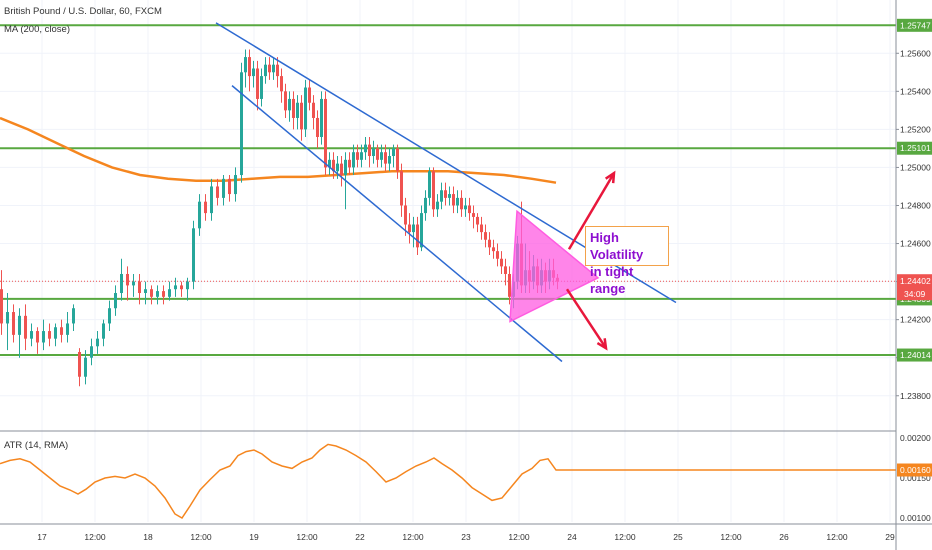 Image resolution: width=932 pixels, height=550 pixels. What do you see at coordinates (466, 537) in the screenshot?
I see `x-tick-label: 23` at bounding box center [466, 537].